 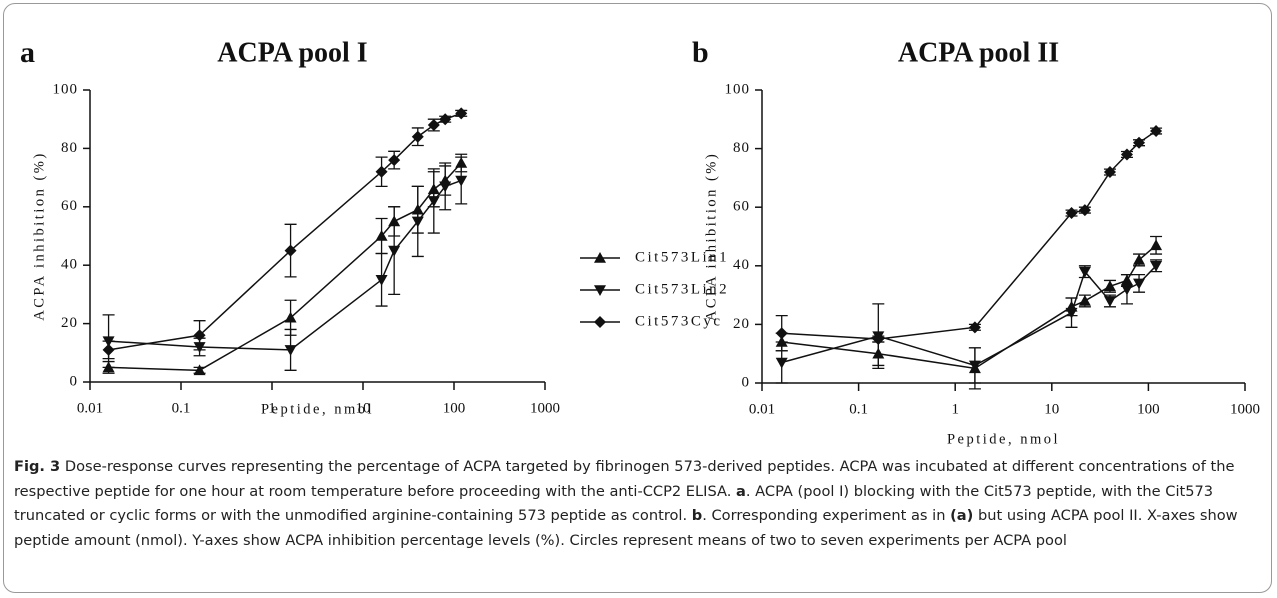 I want to click on caption-text: b, so click(x=697, y=515).